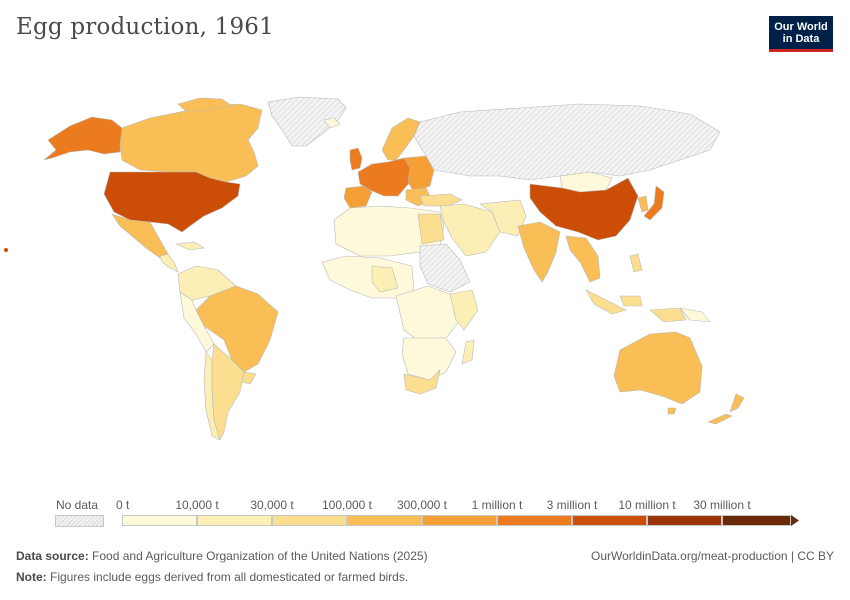 The height and width of the screenshot is (600, 850). Describe the element at coordinates (191, 143) in the screenshot. I see `region-canada` at that location.